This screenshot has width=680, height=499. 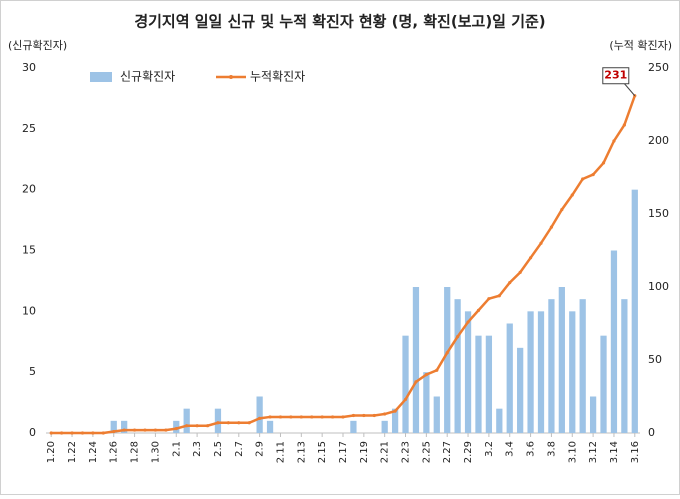 What do you see at coordinates (155, 452) in the screenshot?
I see `x-tick-label: 1.30` at bounding box center [155, 452].